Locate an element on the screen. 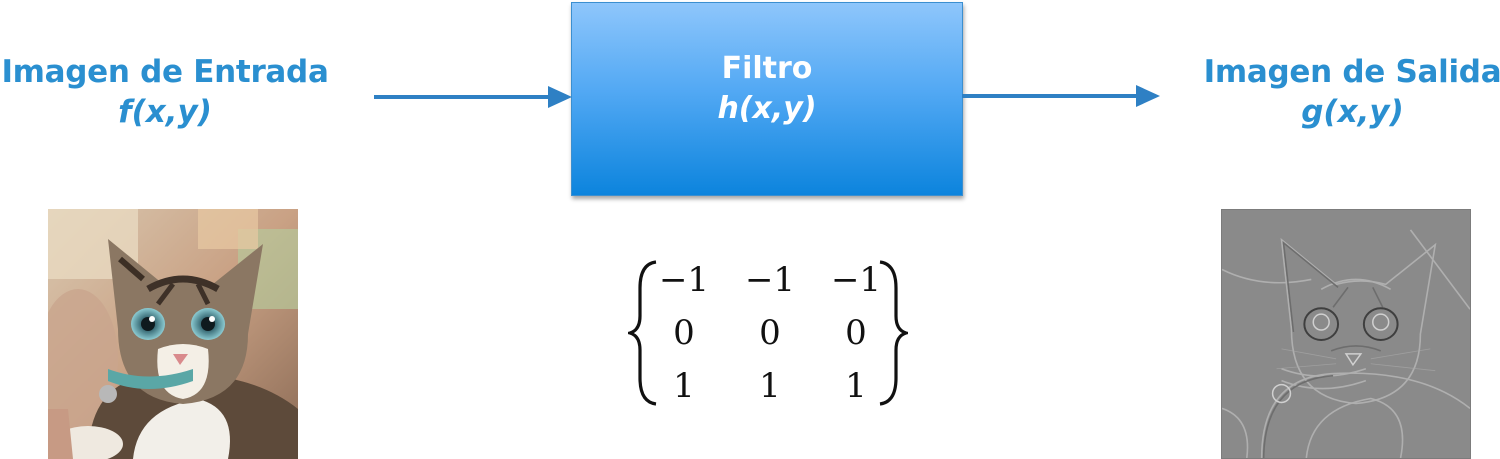 The height and width of the screenshot is (459, 1500). input-image is located at coordinates (173, 334).